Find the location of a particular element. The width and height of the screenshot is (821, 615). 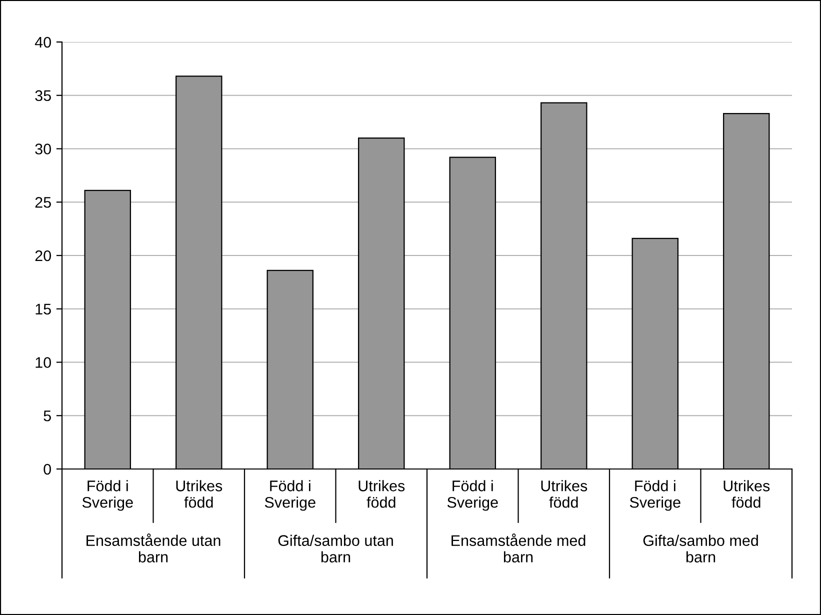

y-tick-label: 0 is located at coordinates (47, 469).